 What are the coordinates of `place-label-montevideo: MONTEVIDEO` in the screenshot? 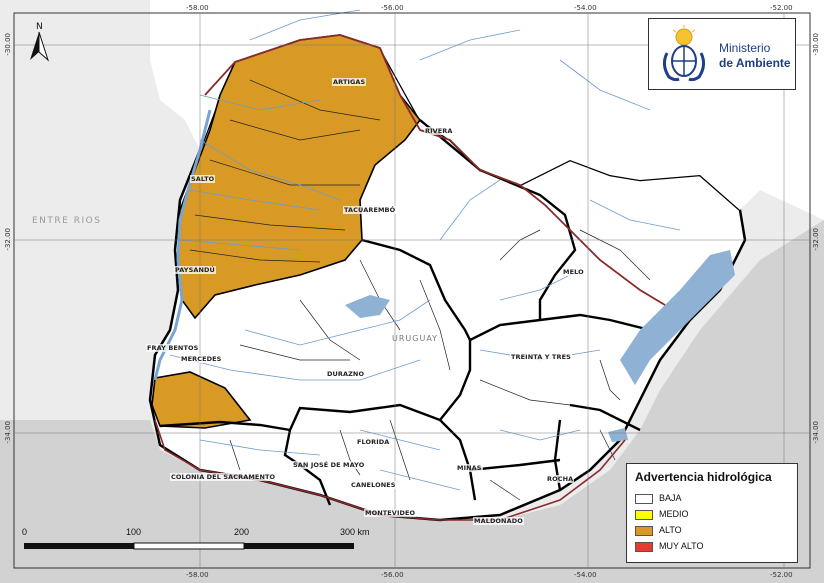 It's located at (390, 513).